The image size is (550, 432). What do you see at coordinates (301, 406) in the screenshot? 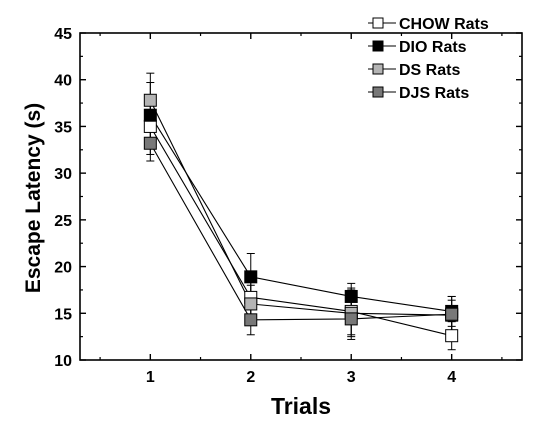
I see `x-axis-title: Trials` at bounding box center [301, 406].